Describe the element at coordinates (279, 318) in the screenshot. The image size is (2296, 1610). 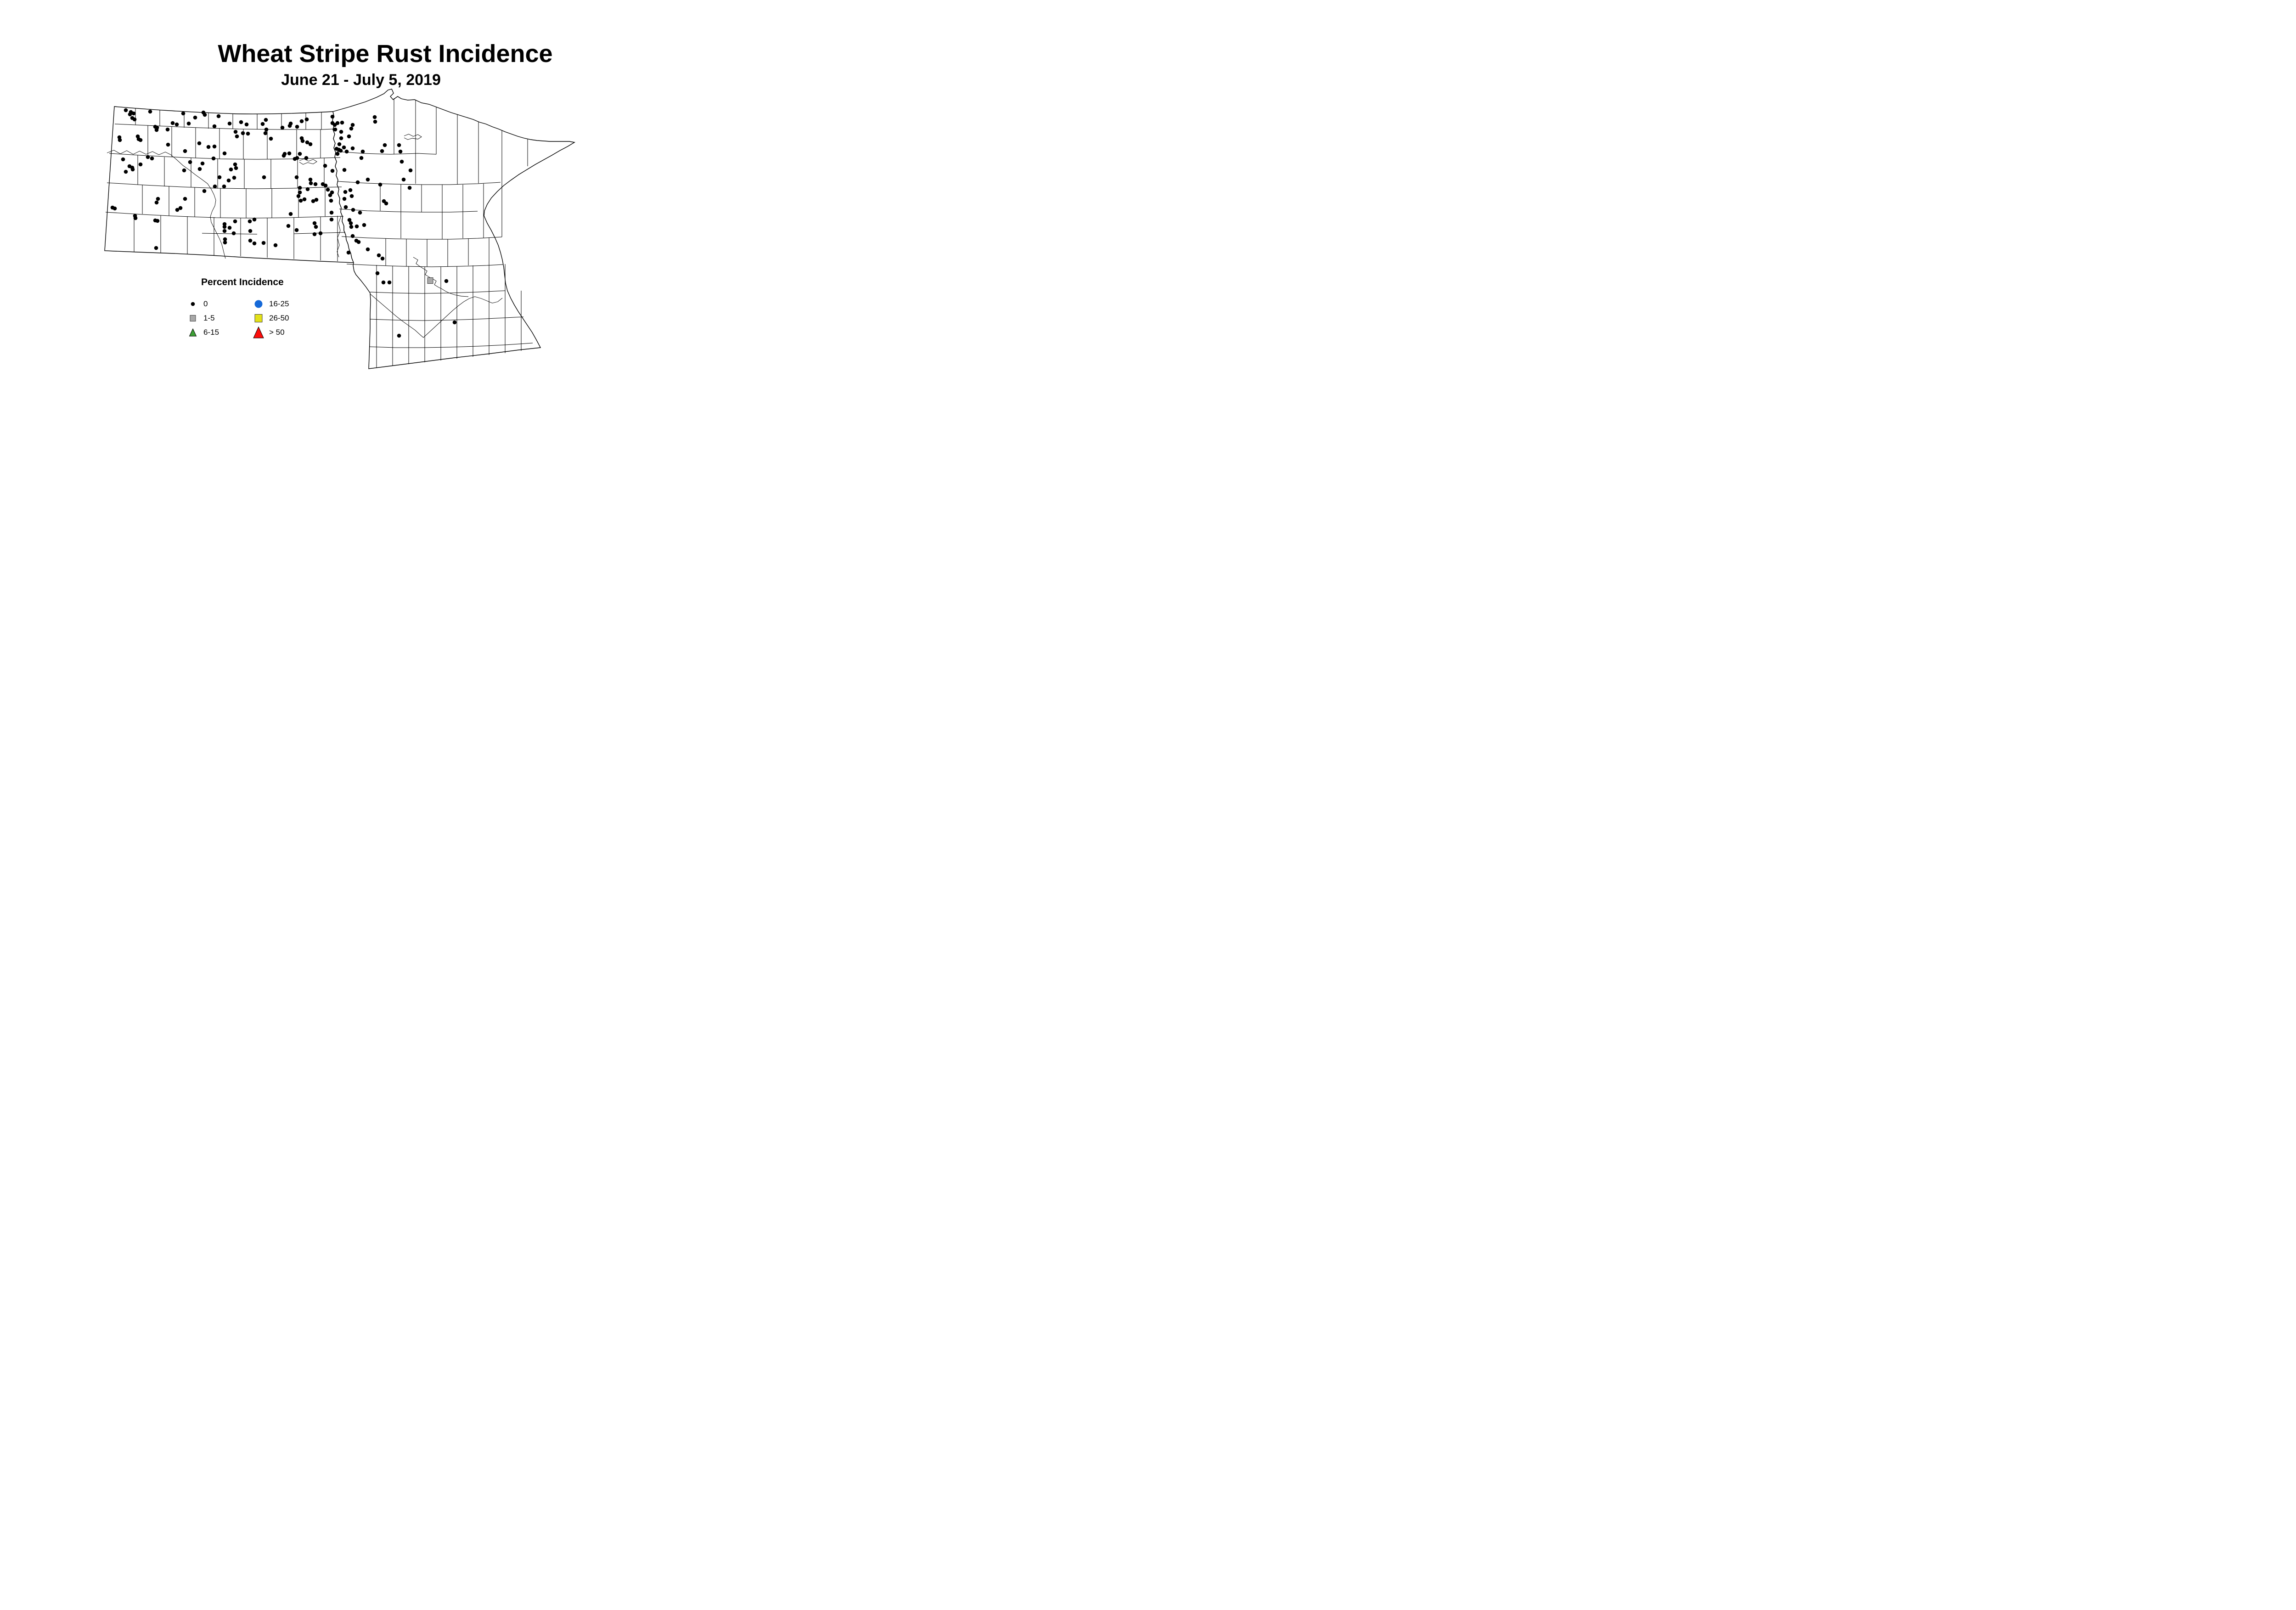
I see `legend-label: 26-50` at that location.